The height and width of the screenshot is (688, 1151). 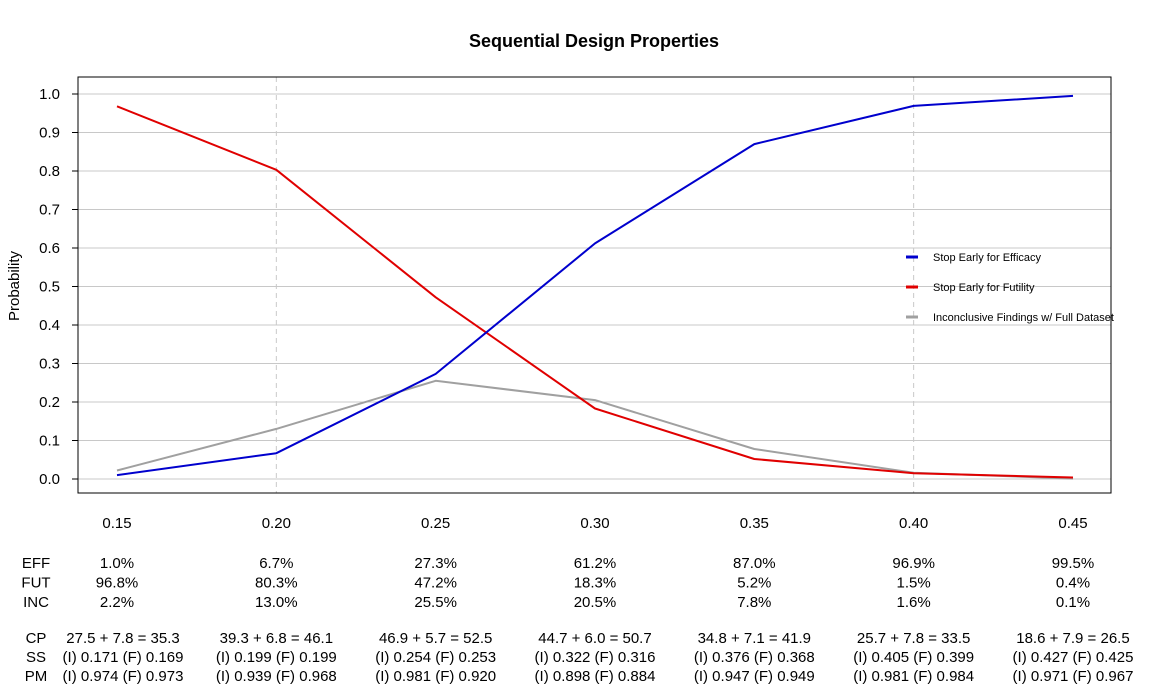 I want to click on x-tick-label: 0.25, so click(x=435, y=523).